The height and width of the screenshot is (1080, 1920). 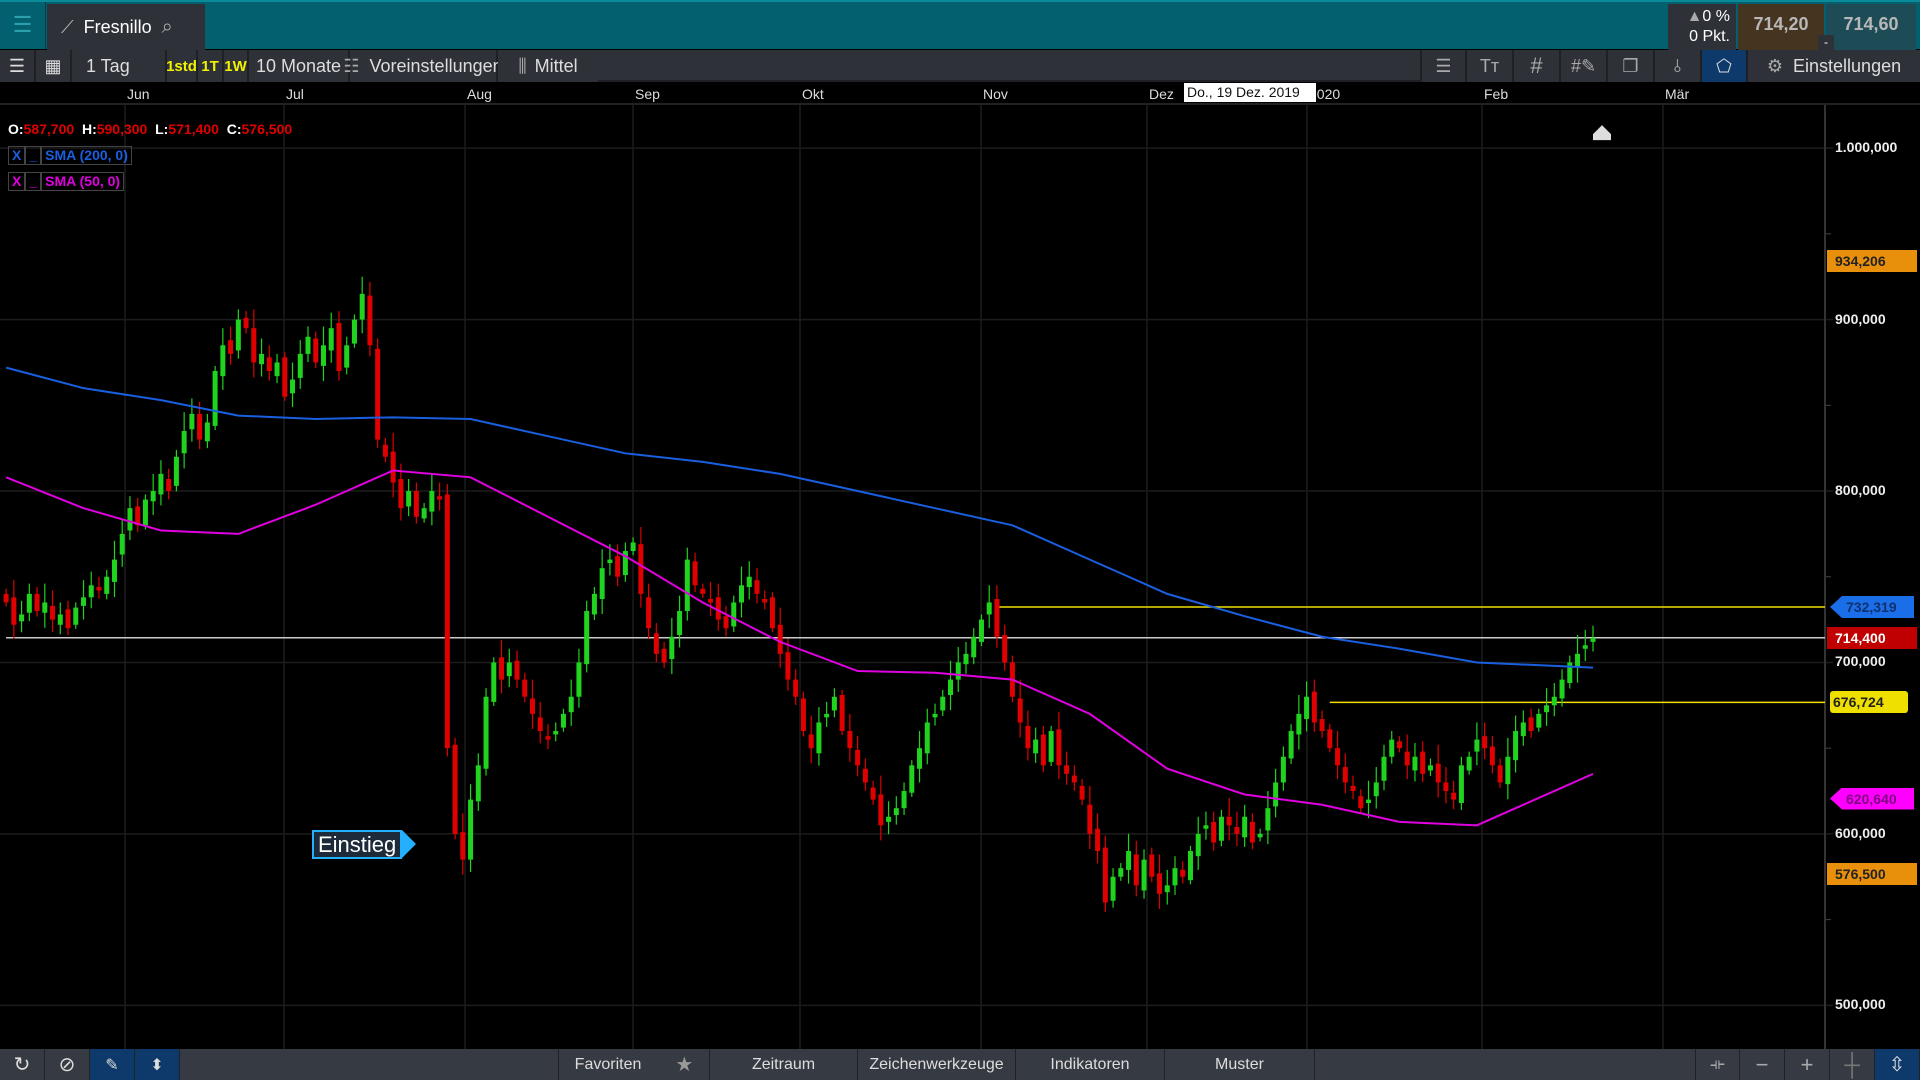 What do you see at coordinates (784, 1064) in the screenshot?
I see `tab-zeitraum: Zeitraum` at bounding box center [784, 1064].